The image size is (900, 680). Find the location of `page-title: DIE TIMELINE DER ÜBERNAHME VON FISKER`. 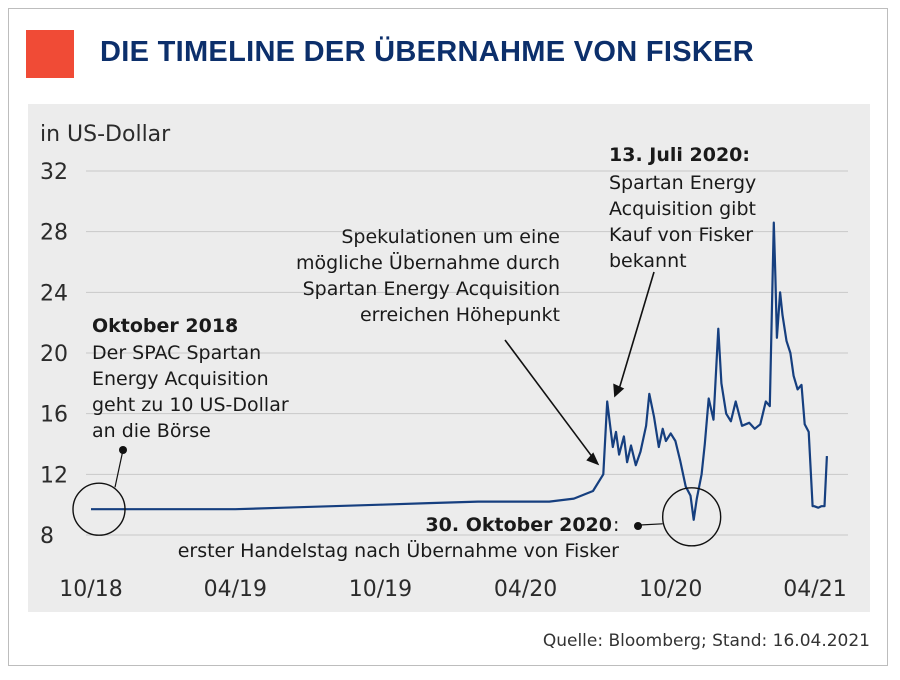

page-title: DIE TIMELINE DER ÜBERNAHME VON FISKER is located at coordinates (427, 52).